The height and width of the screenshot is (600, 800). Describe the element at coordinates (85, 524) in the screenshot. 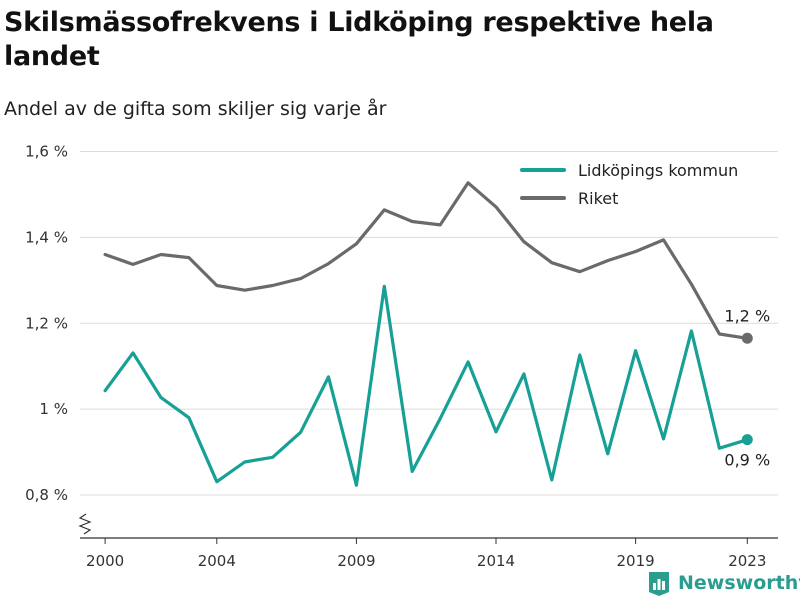

I see `axis-break-icon` at that location.